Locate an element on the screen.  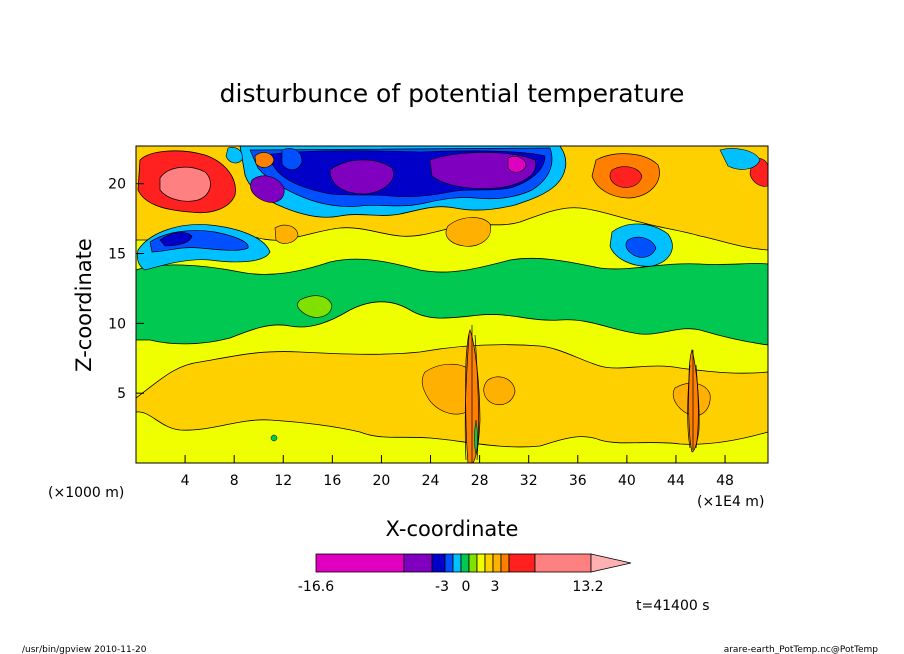
x-tick-label: 48 is located at coordinates (725, 481).